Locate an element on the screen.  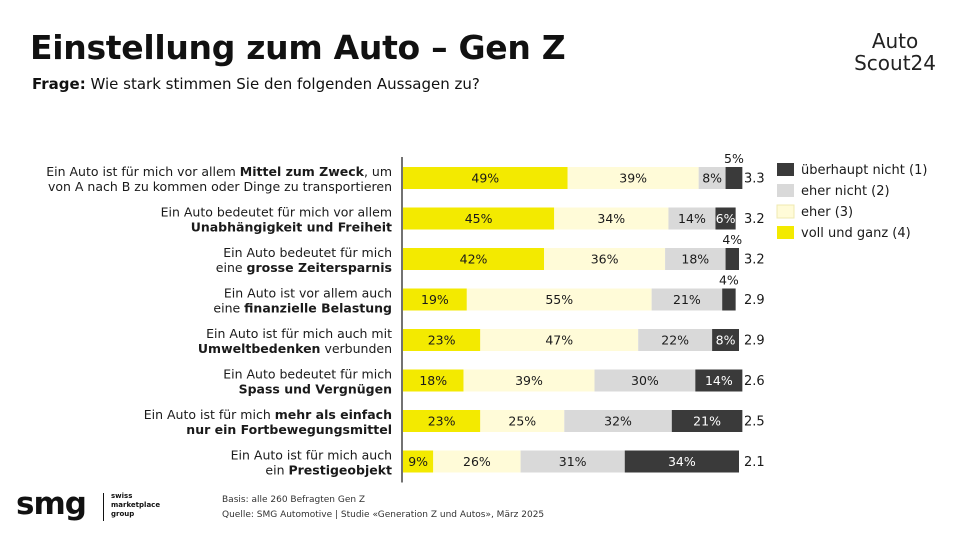
label-segment: Ein Auto ist für mich auch mit is located at coordinates (299, 333).